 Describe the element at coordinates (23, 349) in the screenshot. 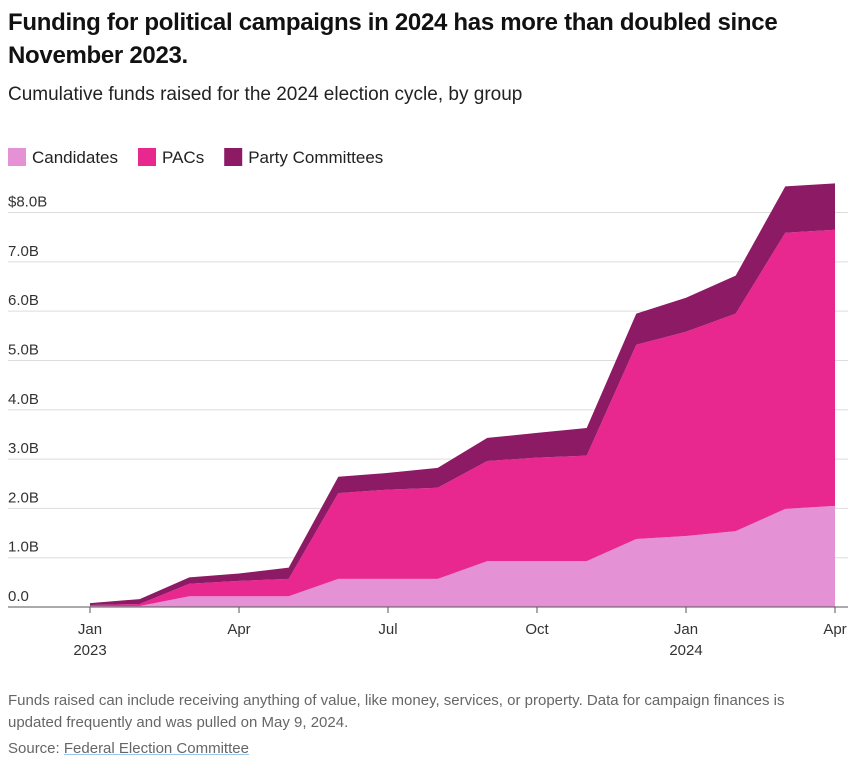

I see `y-tick-label: 5.0B` at that location.